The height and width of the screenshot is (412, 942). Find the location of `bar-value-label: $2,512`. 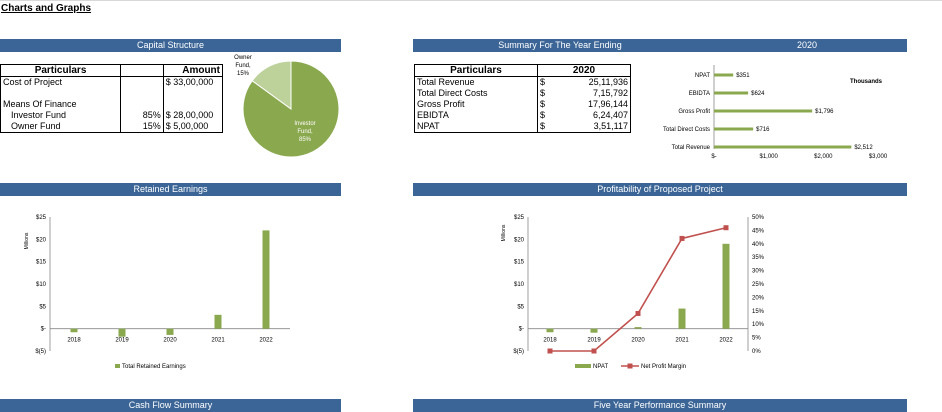

bar-value-label: $2,512 is located at coordinates (863, 148).